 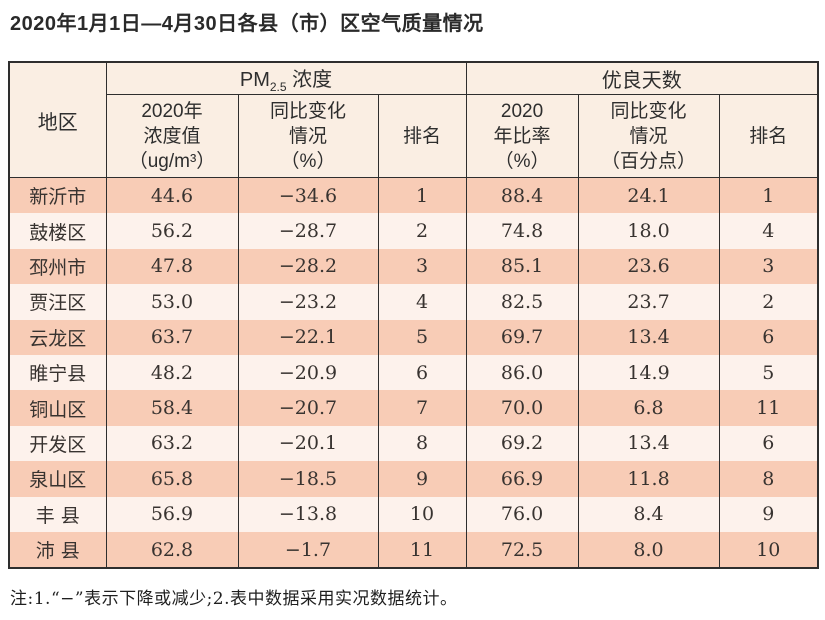 I want to click on table-row: 铜山区 58.4 −20.7 7 70.0 6.8 11, so click(x=413, y=408).